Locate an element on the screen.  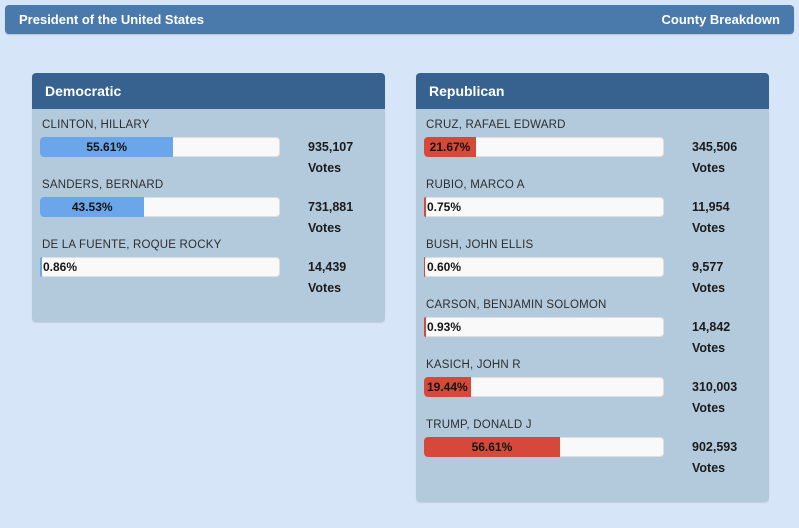
vote-share-bar: 0.60% is located at coordinates (544, 267).